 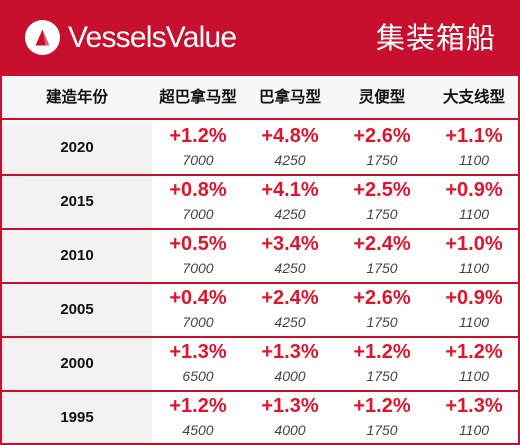 What do you see at coordinates (198, 256) in the screenshot?
I see `value-cell: +0.5% 7000` at bounding box center [198, 256].